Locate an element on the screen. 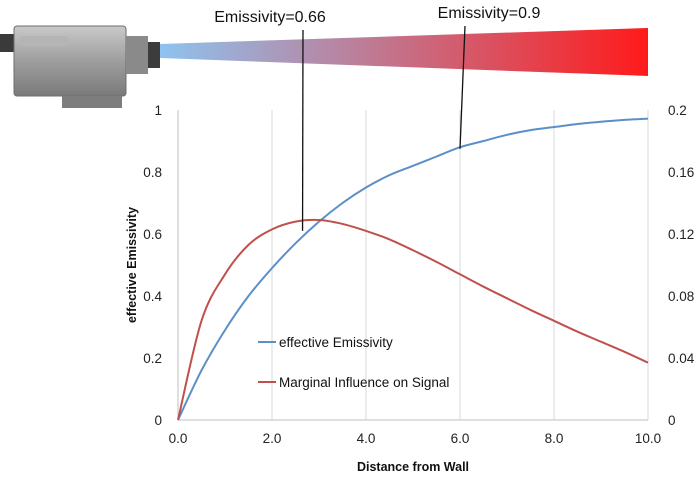  y2-tick-label: 0.08 is located at coordinates (681, 296).